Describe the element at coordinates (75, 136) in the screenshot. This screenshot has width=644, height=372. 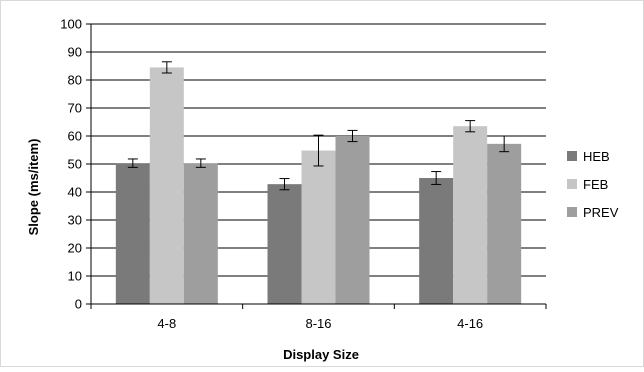
I see `y-tick-label: 60` at that location.